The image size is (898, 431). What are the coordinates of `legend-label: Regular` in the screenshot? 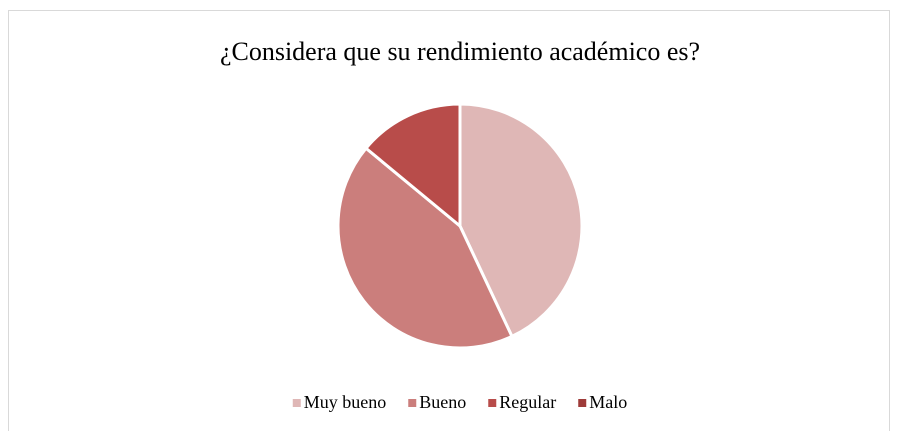 It's located at (527, 402).